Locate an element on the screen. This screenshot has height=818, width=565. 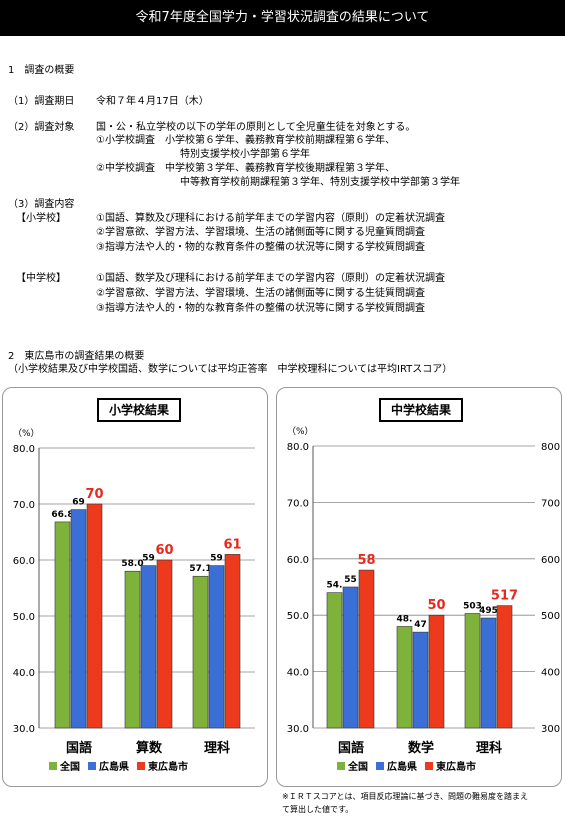
data-label: 60 is located at coordinates (164, 550).